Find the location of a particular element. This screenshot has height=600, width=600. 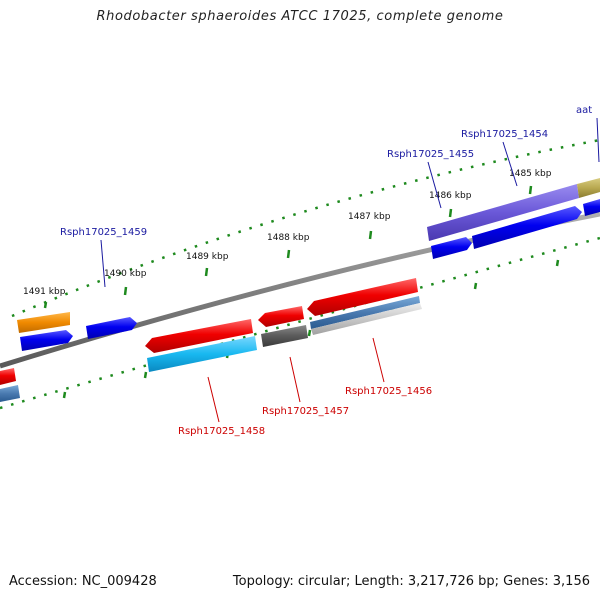

gene-label-aat: aat is located at coordinates (584, 110).